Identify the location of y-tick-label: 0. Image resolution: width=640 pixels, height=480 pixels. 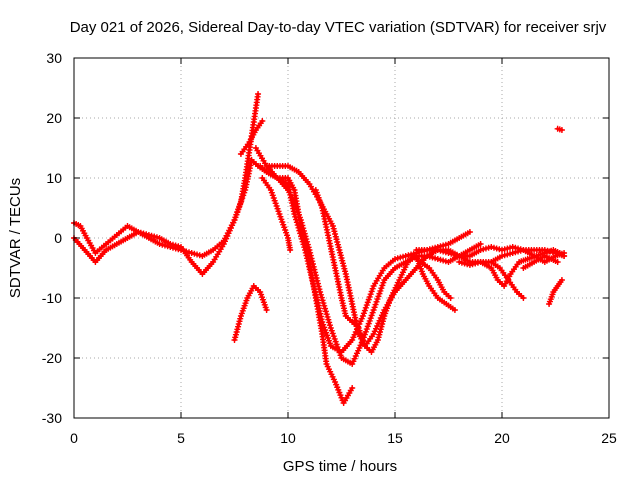
(58, 238).